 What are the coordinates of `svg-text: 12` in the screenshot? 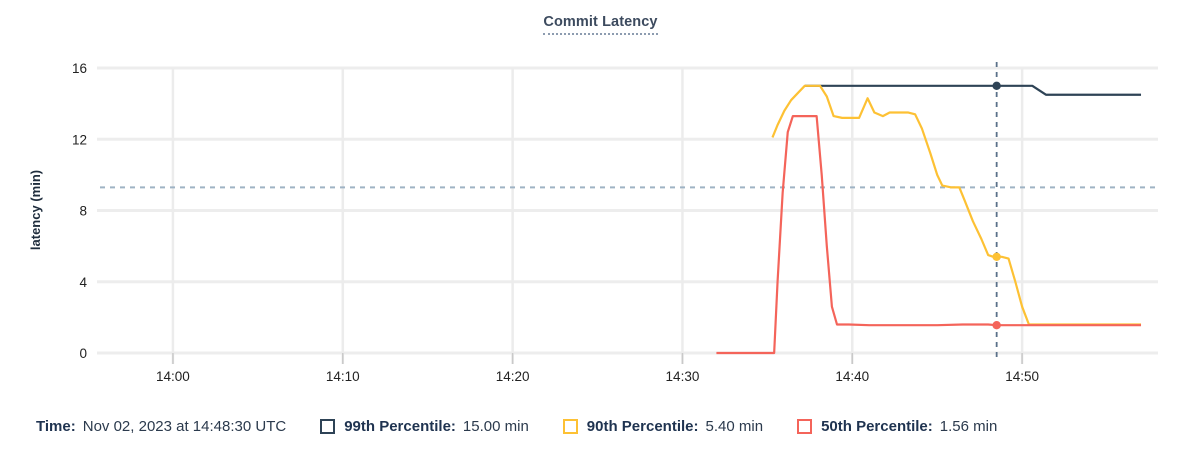 It's located at (79, 139).